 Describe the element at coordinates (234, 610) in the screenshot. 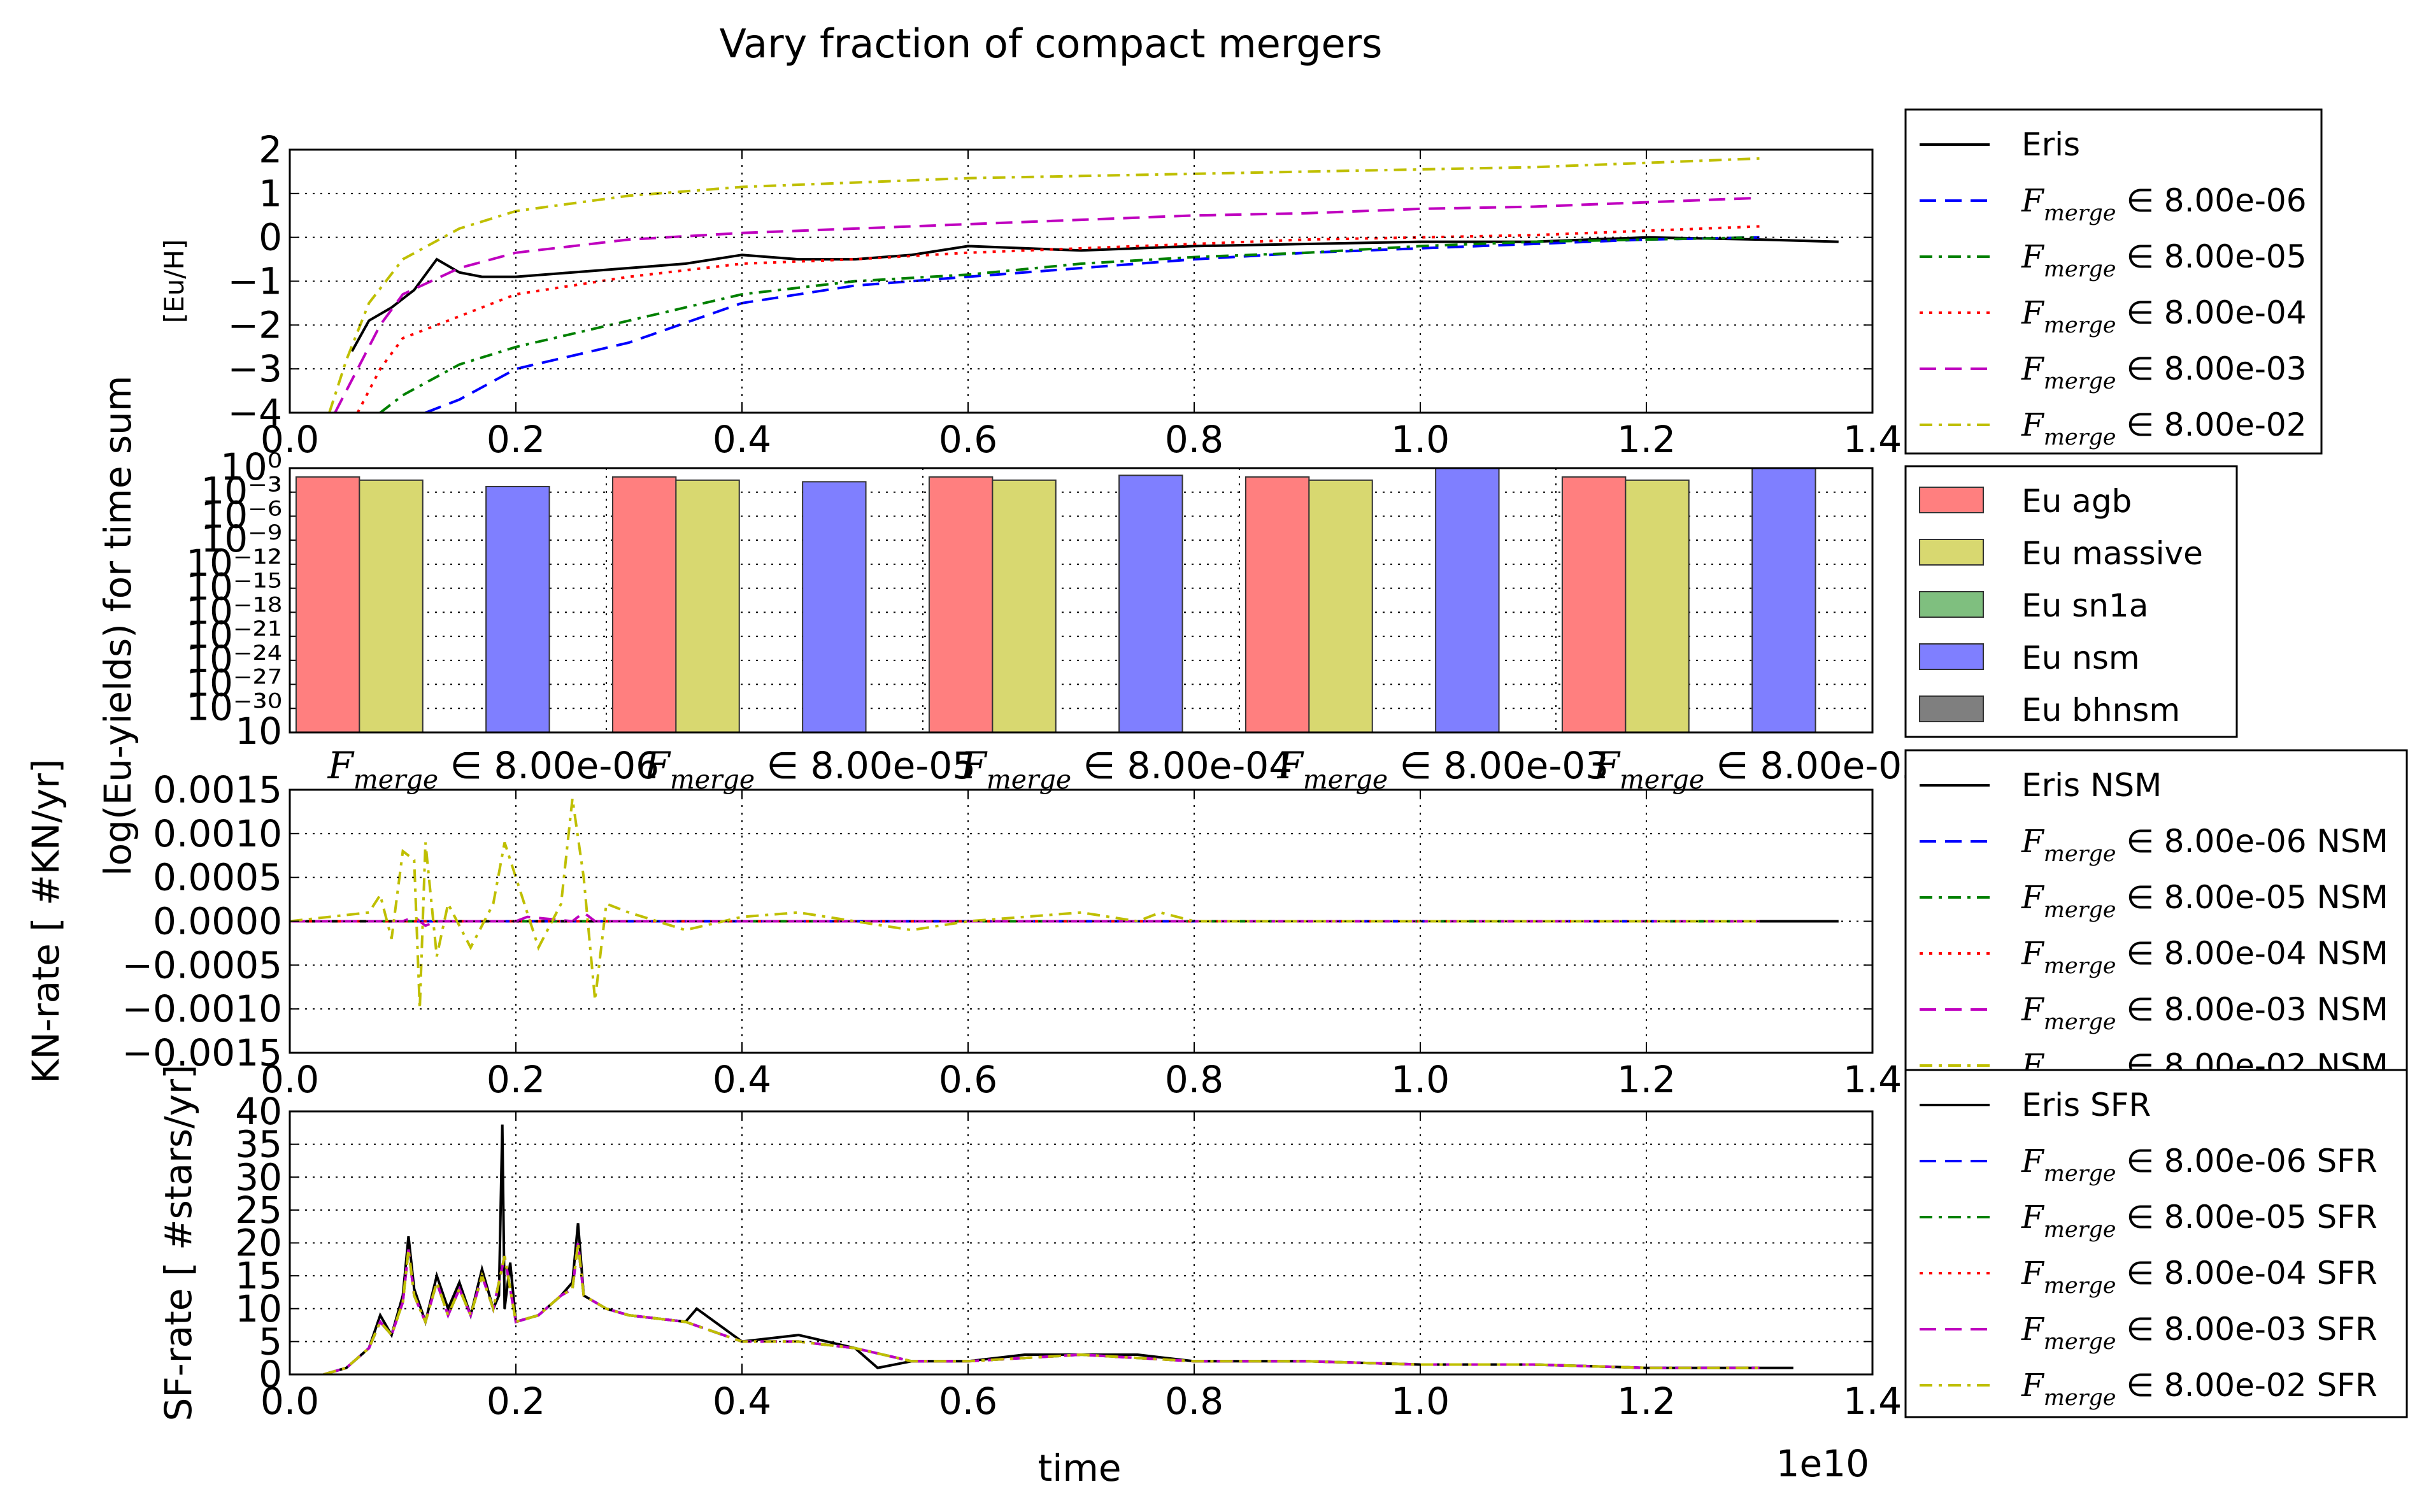

I see `y-tick-label: 10⁻¹⁸` at that location.